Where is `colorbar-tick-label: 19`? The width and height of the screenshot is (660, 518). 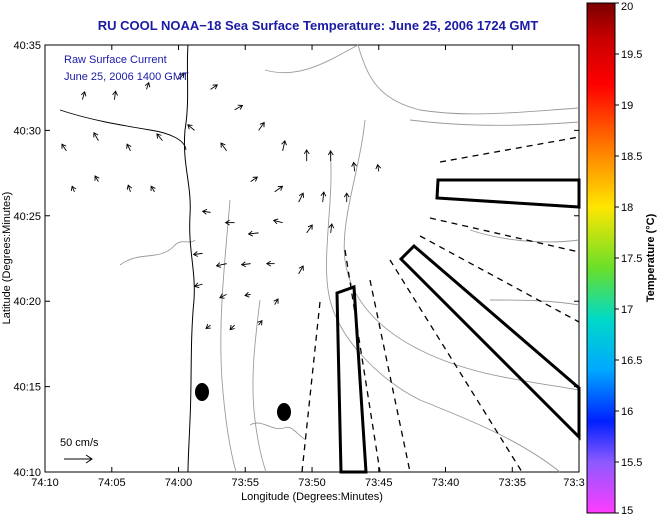 colorbar-tick-label: 19 is located at coordinates (627, 106).